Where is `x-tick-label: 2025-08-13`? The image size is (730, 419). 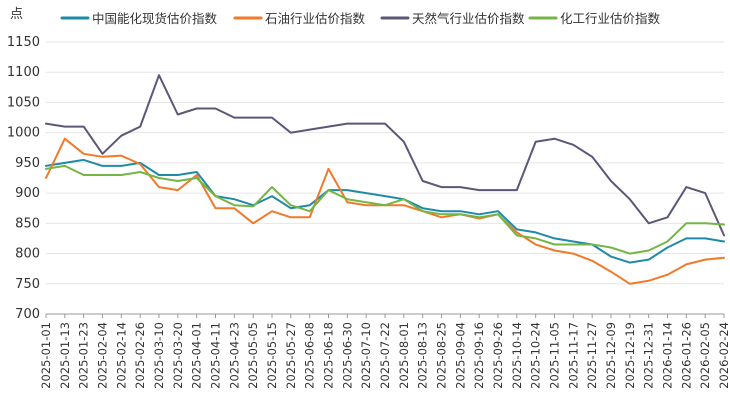 x-tick-label: 2025-08-13 is located at coordinates (423, 355).